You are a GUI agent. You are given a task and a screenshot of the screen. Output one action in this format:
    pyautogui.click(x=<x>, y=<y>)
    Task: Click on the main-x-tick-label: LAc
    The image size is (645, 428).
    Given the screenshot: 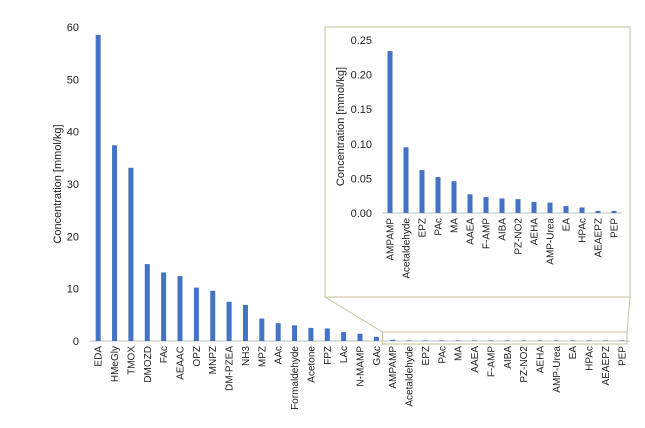 What is the action you would take?
    pyautogui.click(x=344, y=354)
    